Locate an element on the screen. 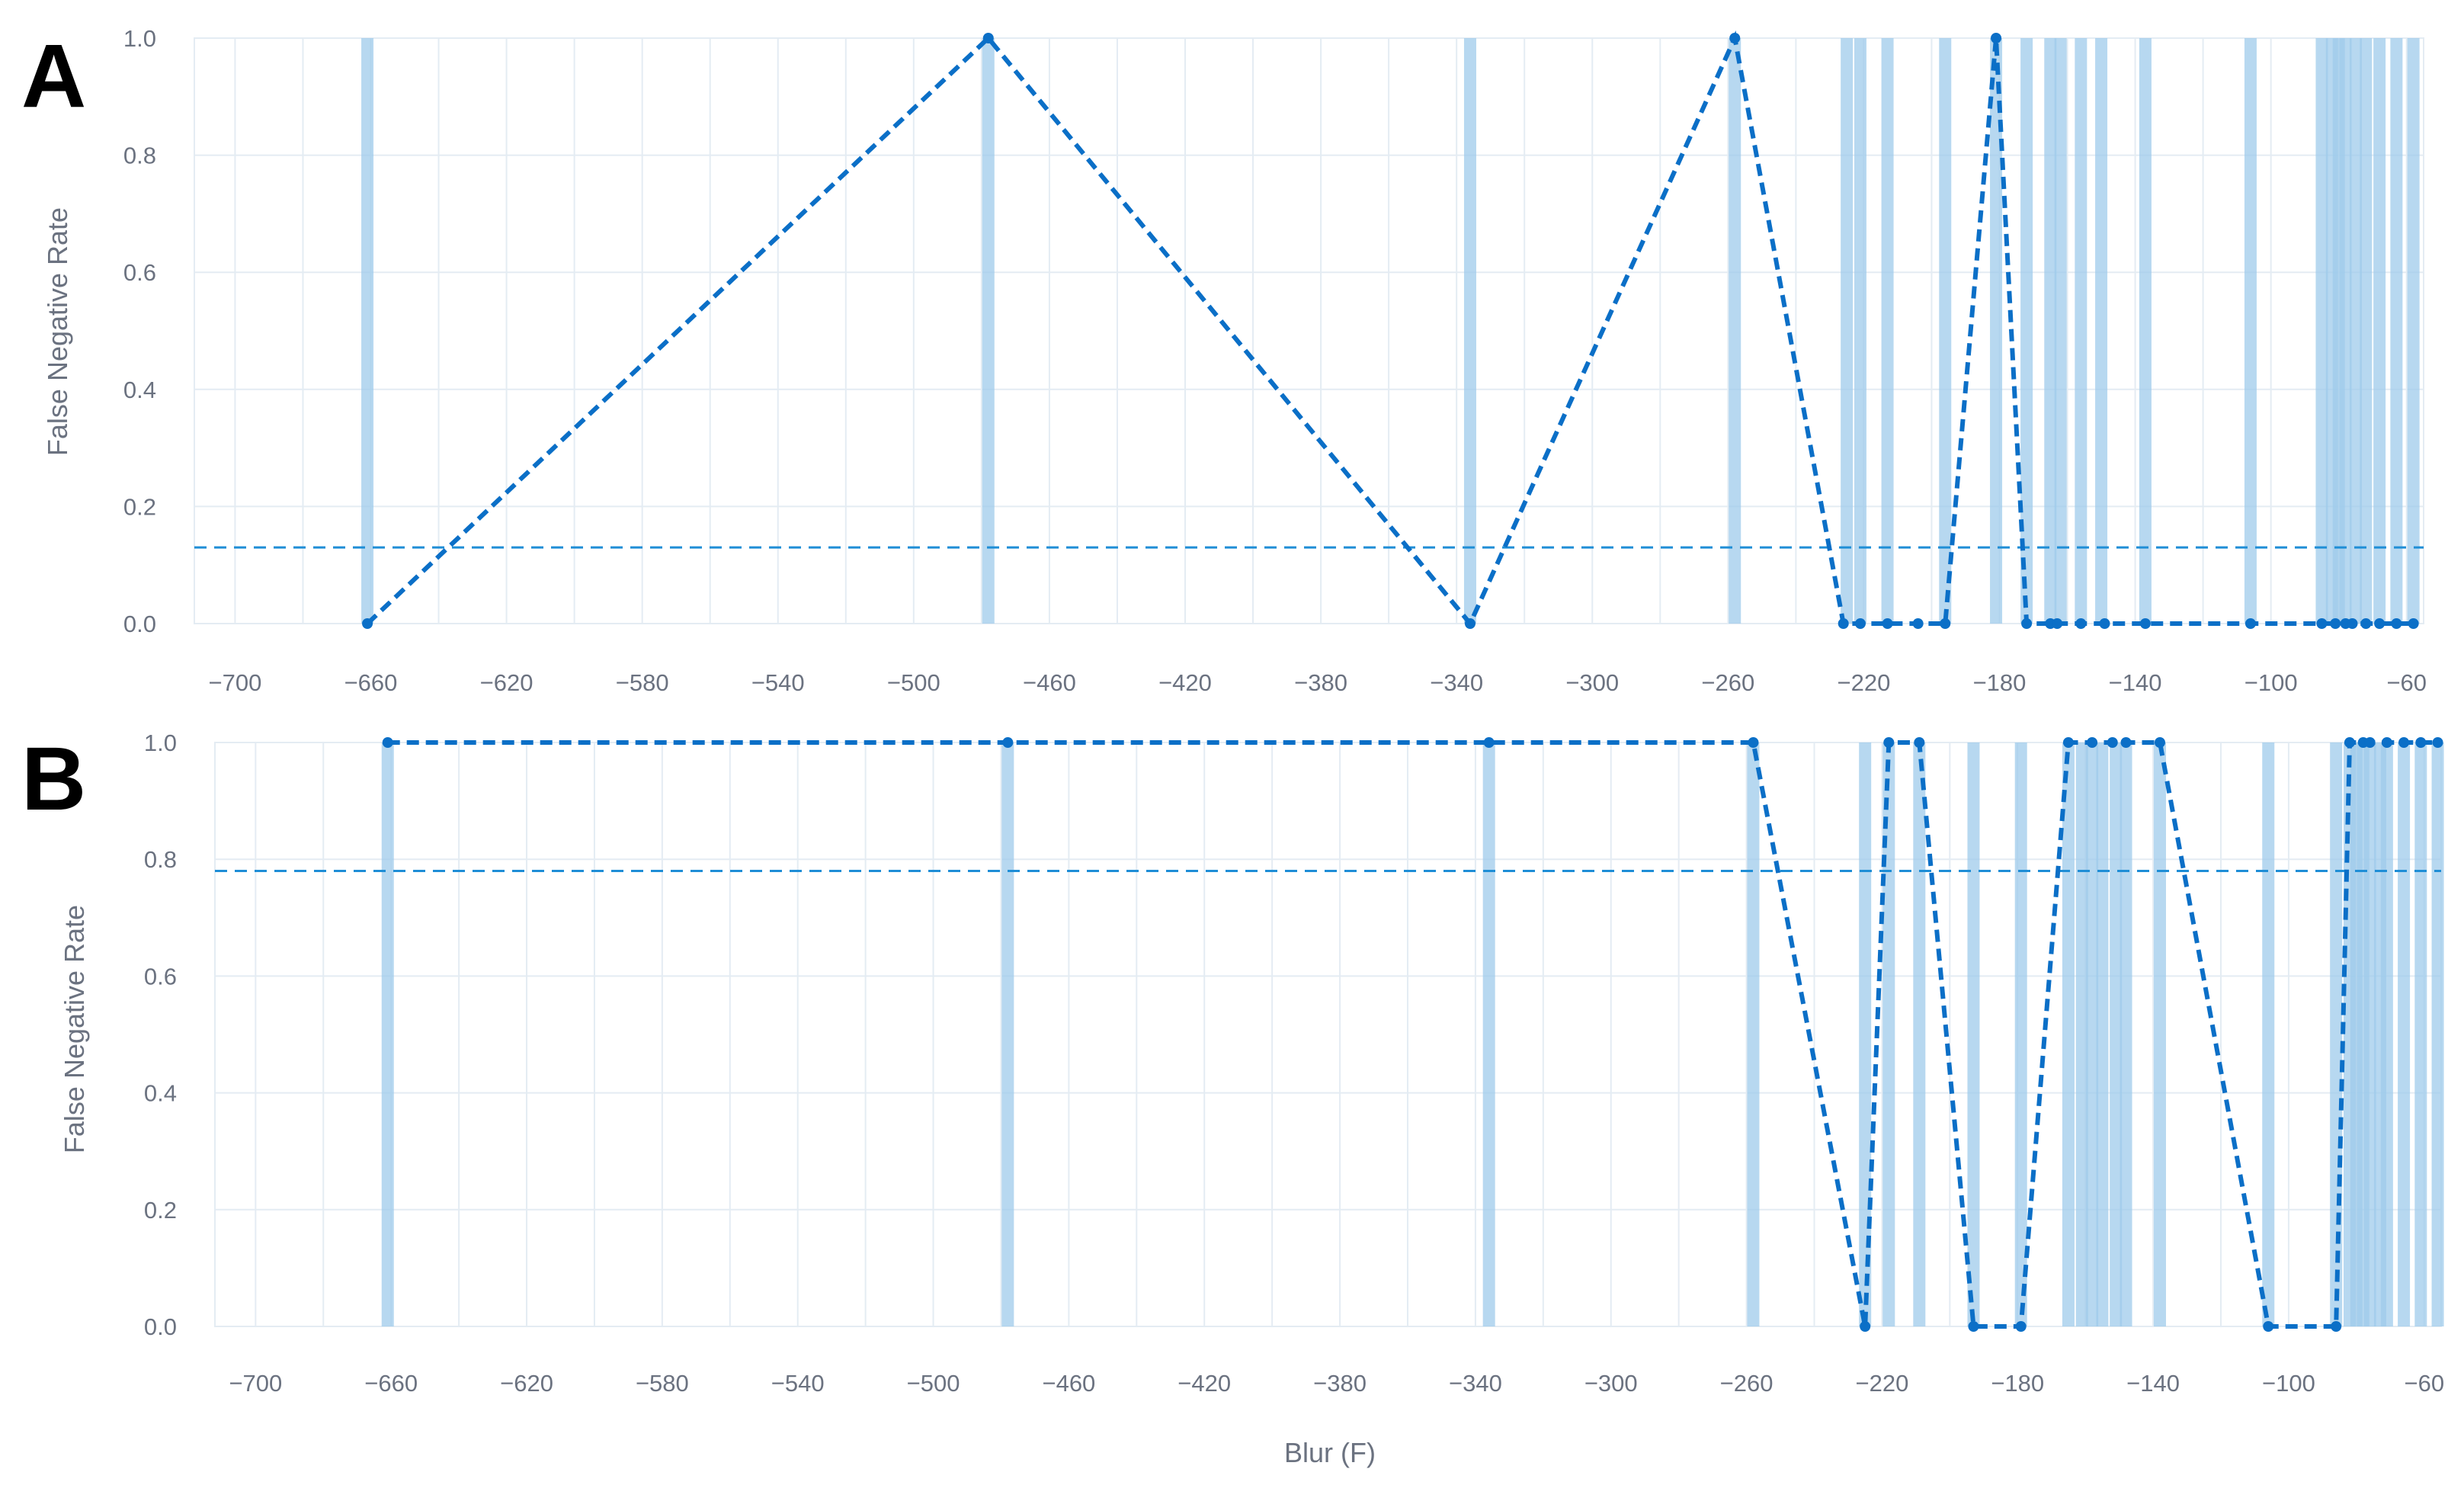  x-axis-title: Blur (F) is located at coordinates (1330, 1452).